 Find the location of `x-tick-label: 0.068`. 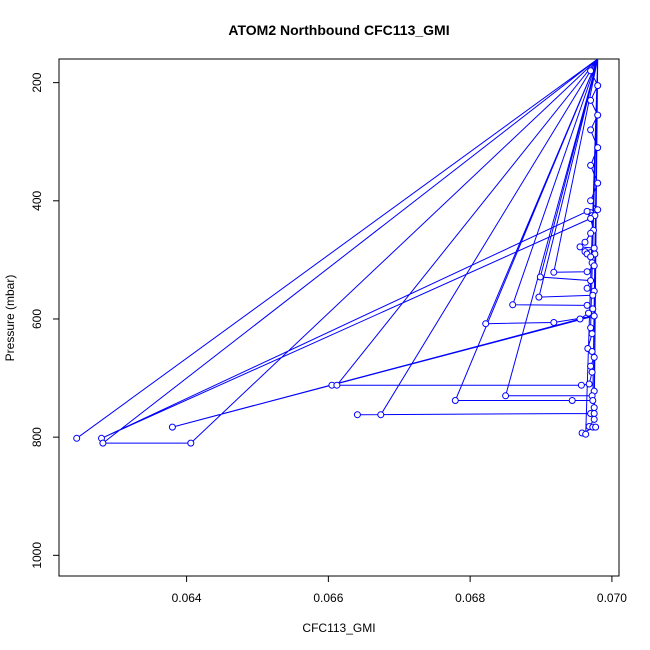

x-tick-label: 0.068 is located at coordinates (470, 598).